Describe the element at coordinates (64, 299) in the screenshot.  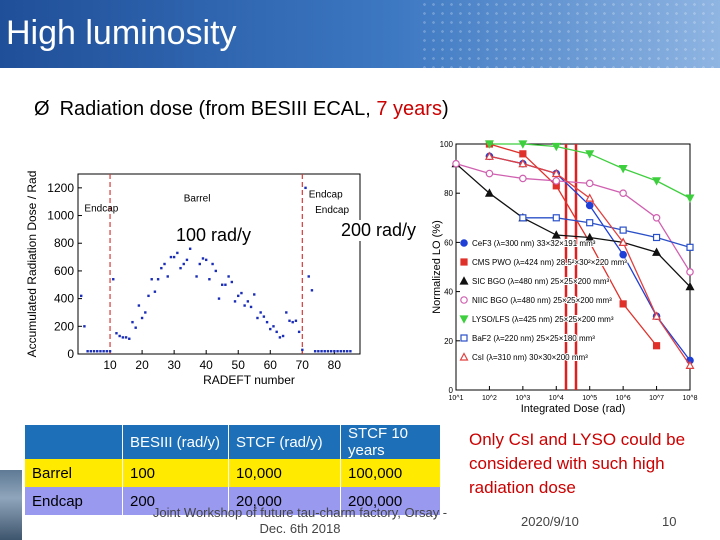
I see `y-tick-label: 400` at that location.